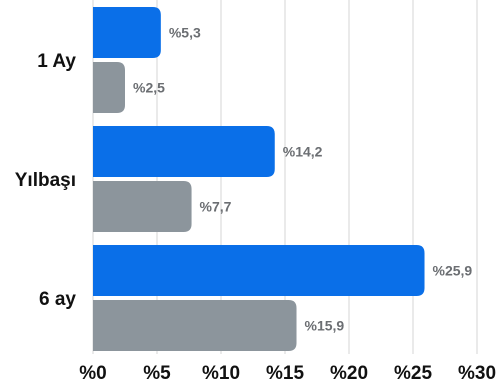  What do you see at coordinates (57, 299) in the screenshot?
I see `category-label: 6 ay` at bounding box center [57, 299].